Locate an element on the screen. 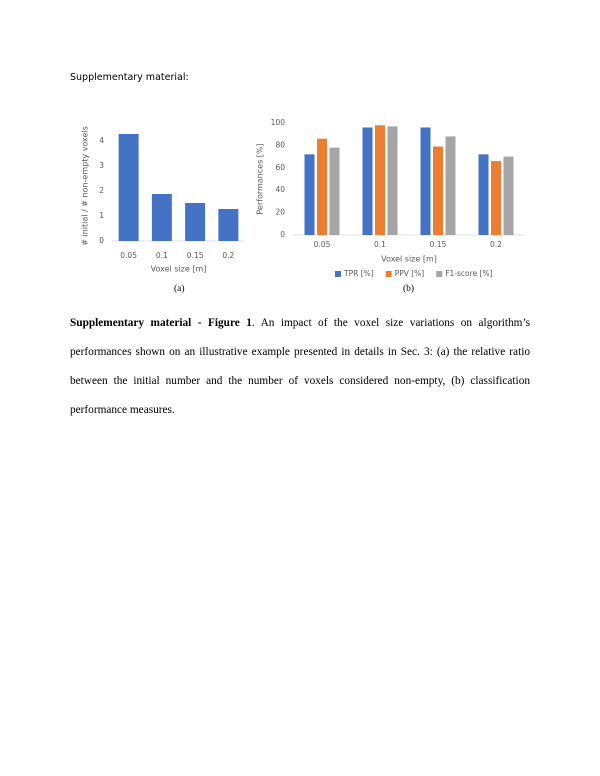  y-tick-label: 100 is located at coordinates (278, 122).